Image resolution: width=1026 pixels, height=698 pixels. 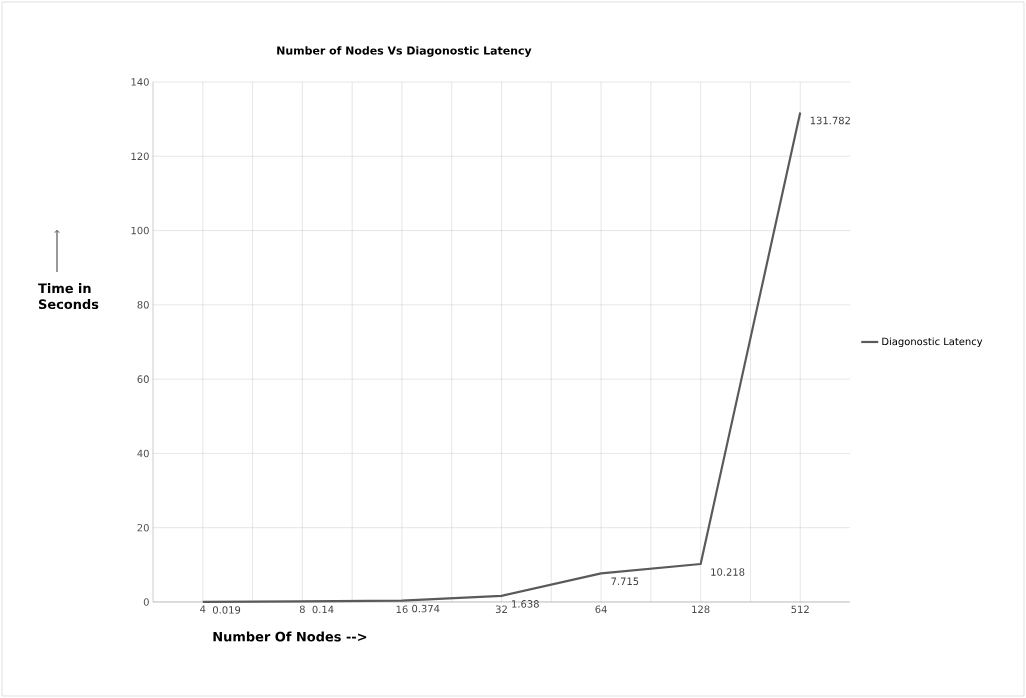 What do you see at coordinates (501, 609) in the screenshot?
I see `x-tick-label: 32` at bounding box center [501, 609].